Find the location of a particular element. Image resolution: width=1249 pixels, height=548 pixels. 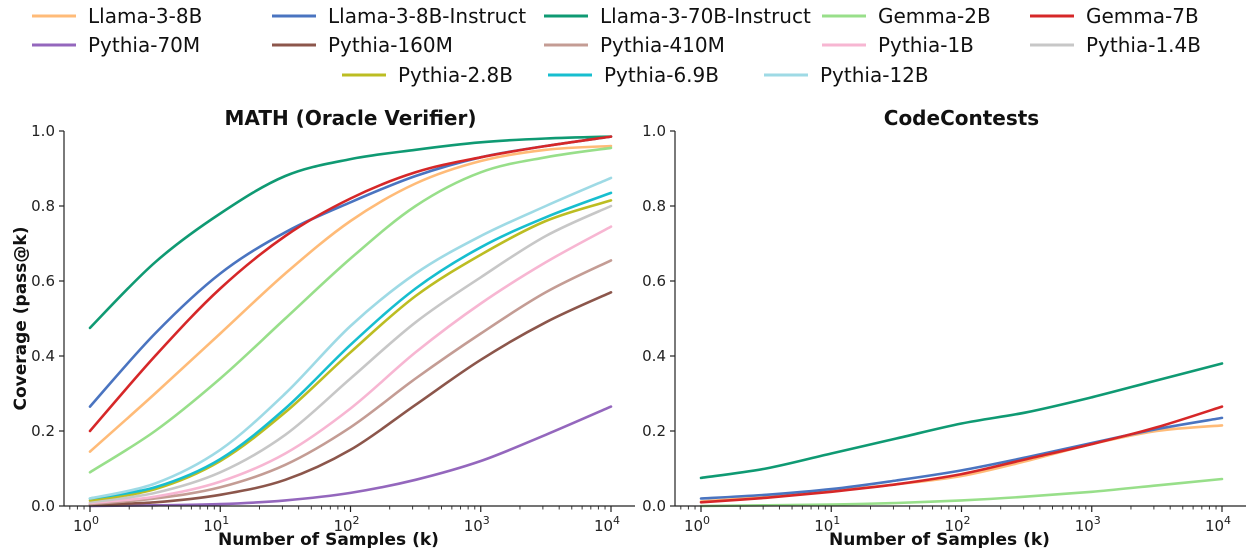

legend-label: Llama-3-8B is located at coordinates (145, 16).